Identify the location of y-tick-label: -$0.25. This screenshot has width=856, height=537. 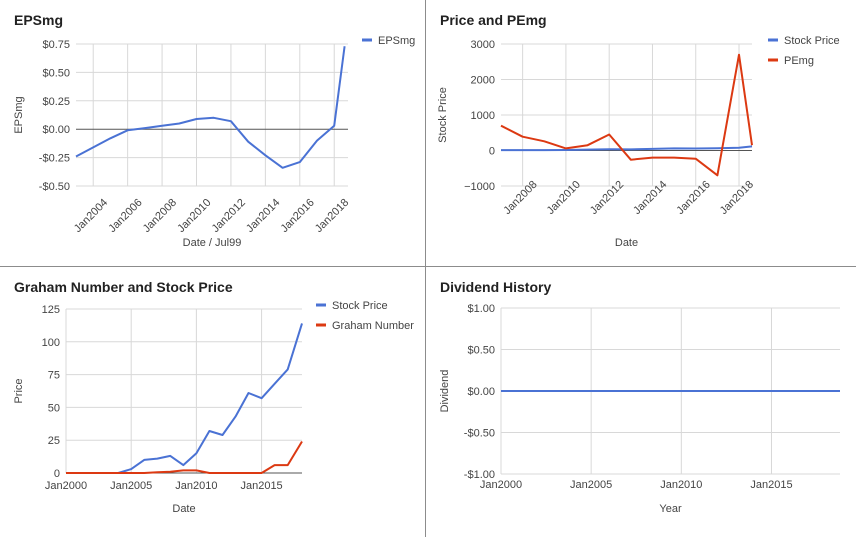
(54, 159).